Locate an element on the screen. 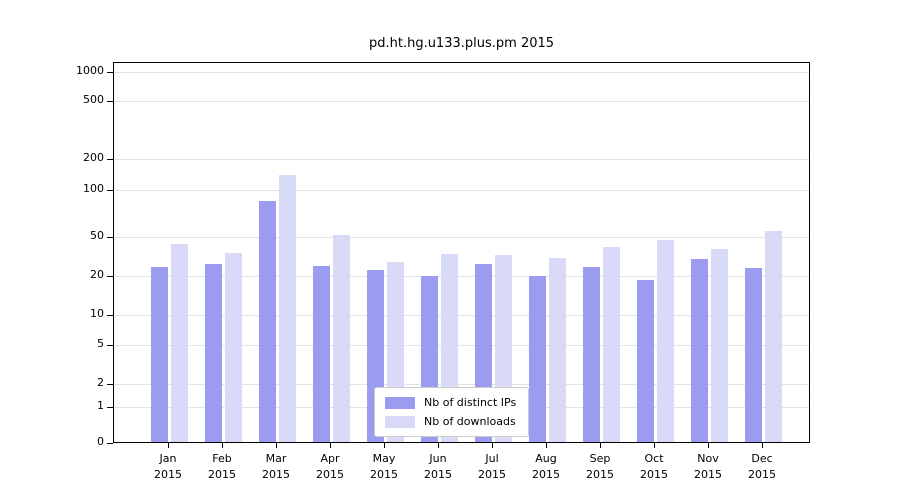 This screenshot has width=900, height=500. legend-item: Nb of distinct IPs is located at coordinates (450, 402).